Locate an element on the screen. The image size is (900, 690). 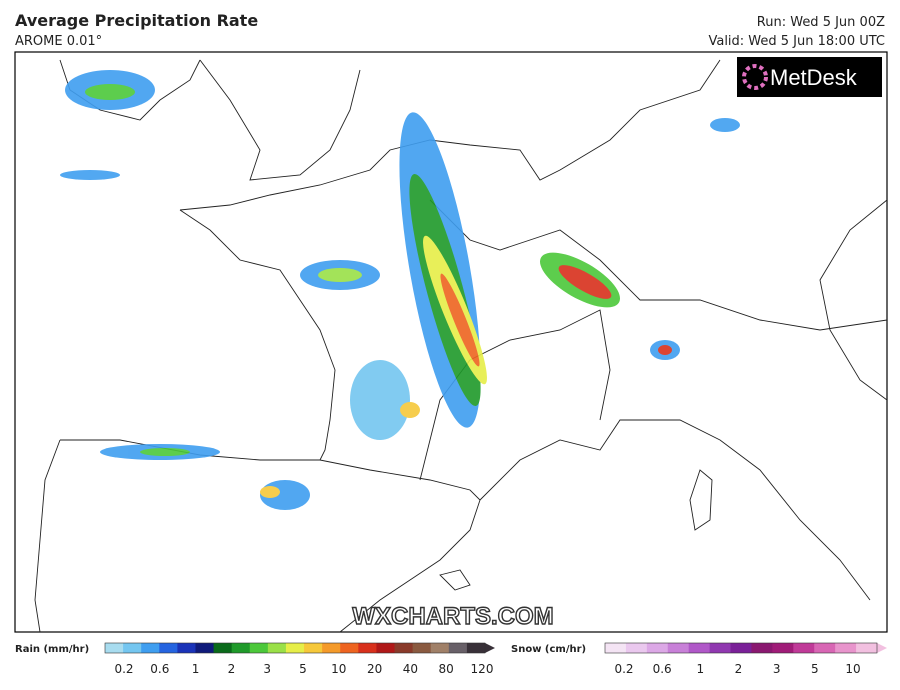
rain-tick-label: 3 is located at coordinates (267, 669).